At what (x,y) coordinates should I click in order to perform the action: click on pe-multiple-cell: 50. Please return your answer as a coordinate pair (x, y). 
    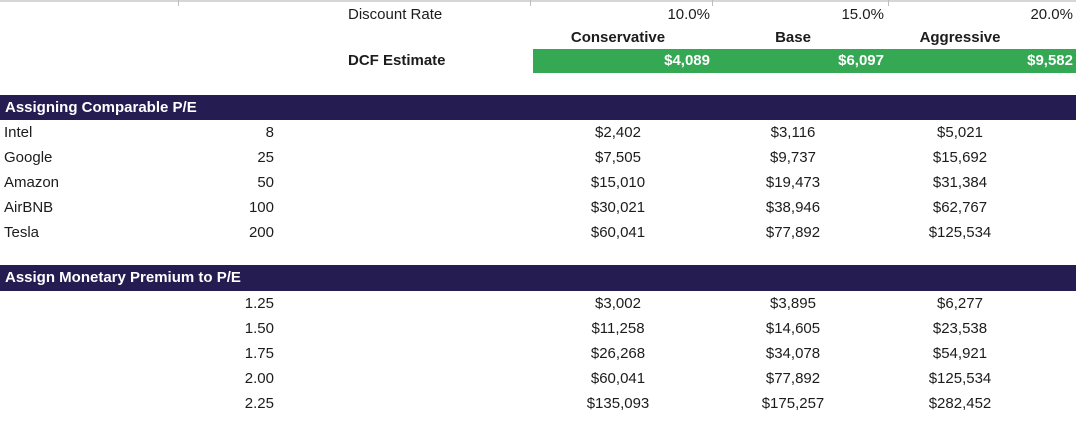
    Looking at the image, I should click on (265, 182).